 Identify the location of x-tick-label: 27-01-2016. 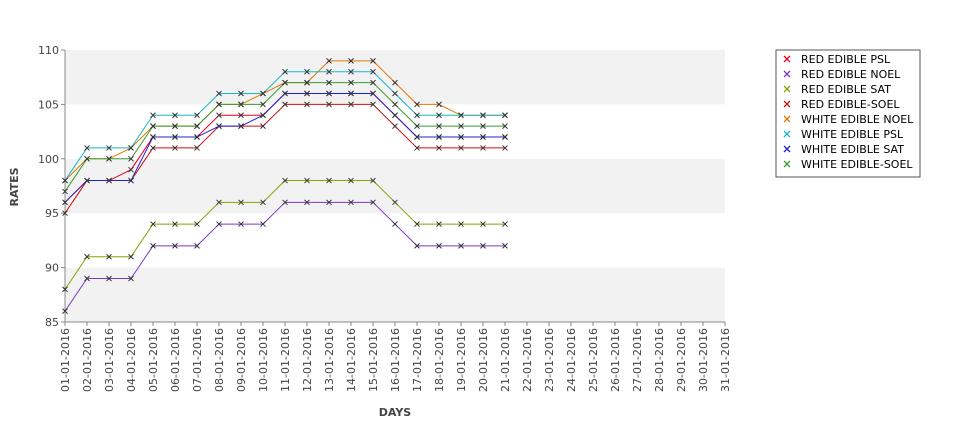
(637, 360).